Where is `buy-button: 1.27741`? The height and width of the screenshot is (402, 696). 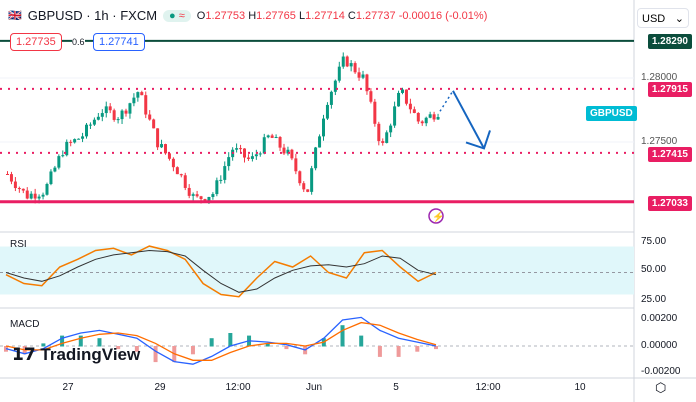 buy-button: 1.27741 is located at coordinates (119, 42).